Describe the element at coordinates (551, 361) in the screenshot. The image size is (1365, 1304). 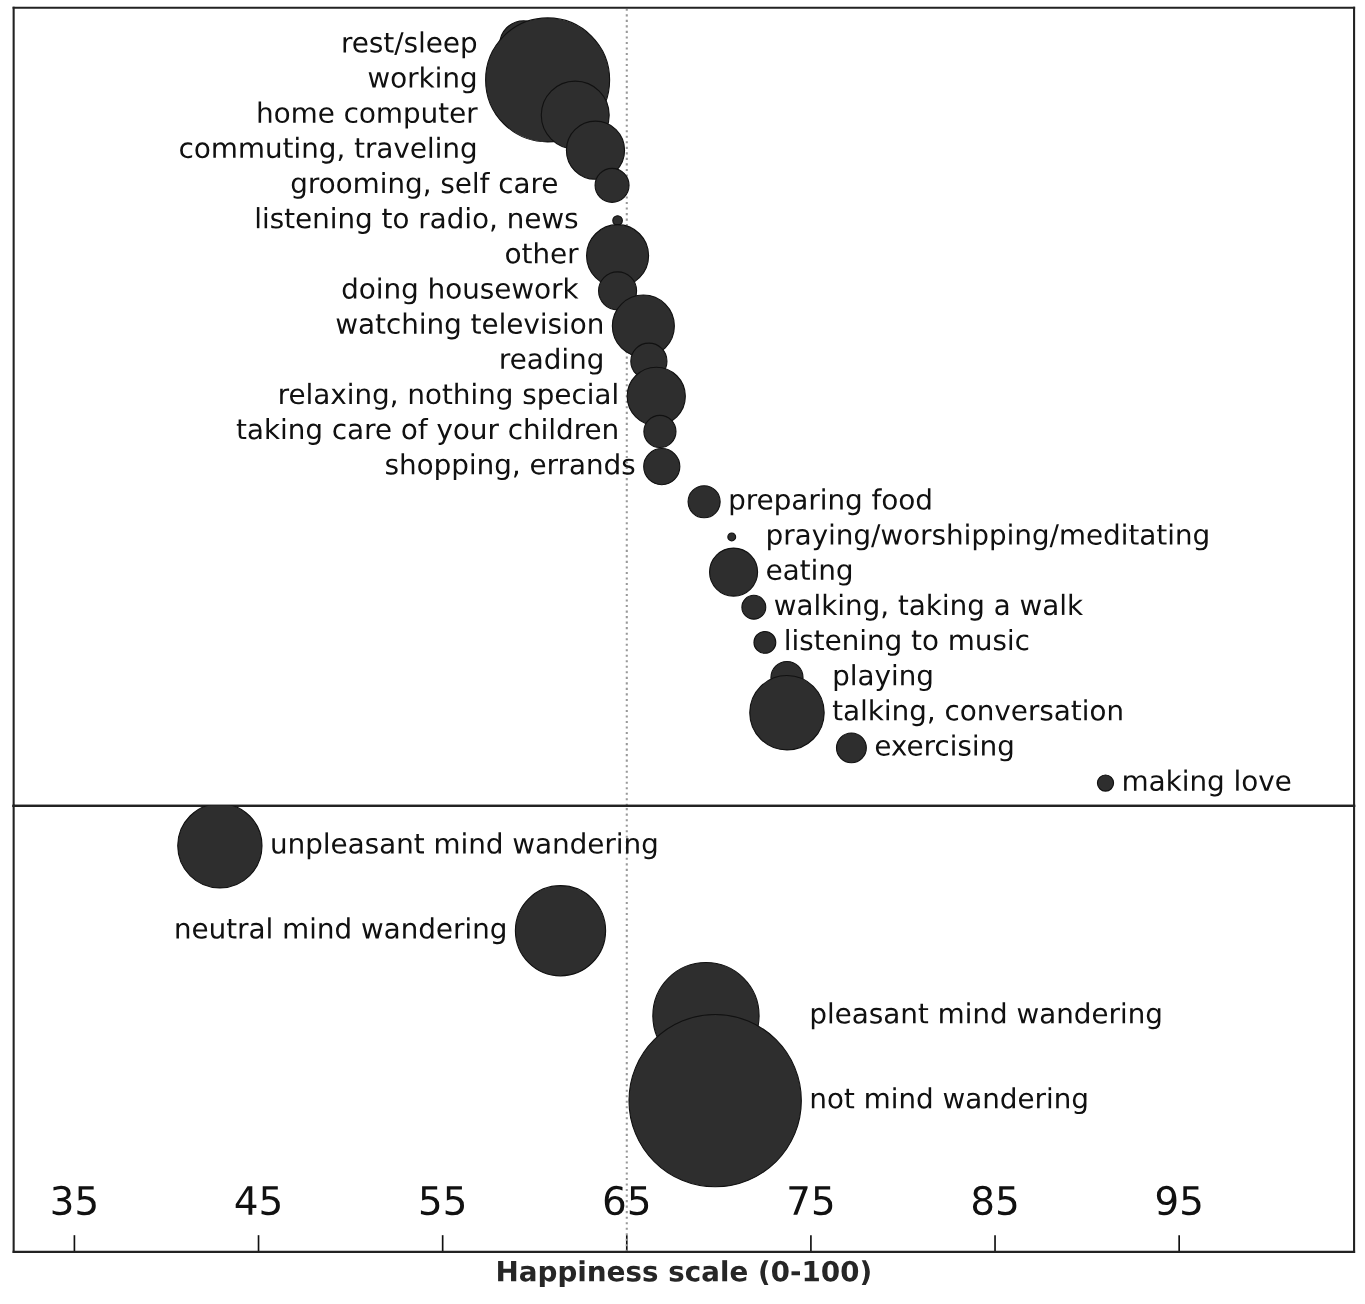
I see `category-label: reading` at that location.